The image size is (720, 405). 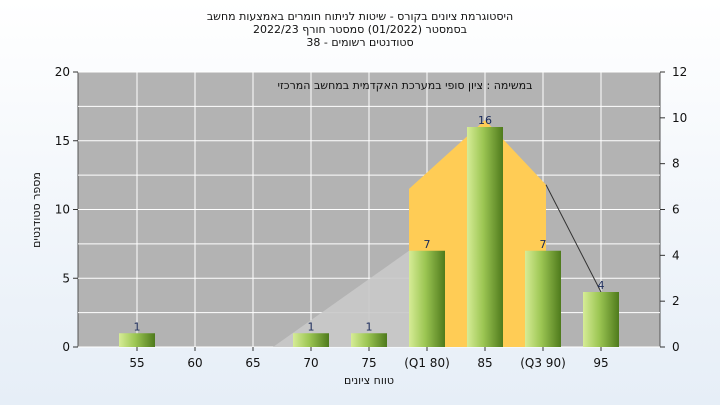 I want to click on x-tick-label: 75, so click(x=368, y=363).